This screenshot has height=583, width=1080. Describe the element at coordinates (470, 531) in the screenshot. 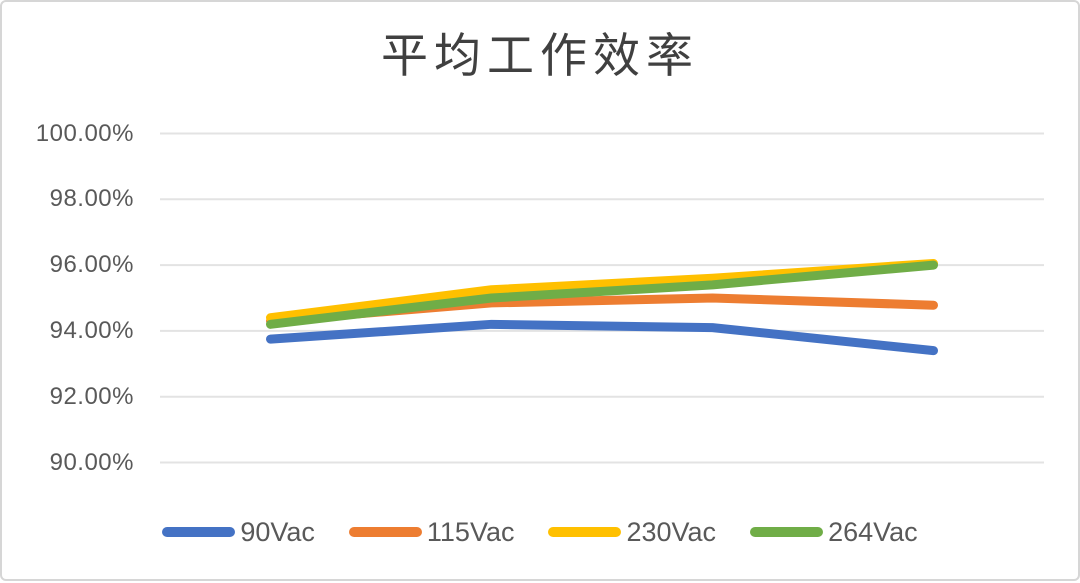

I see `legend-label: 115Vac` at that location.